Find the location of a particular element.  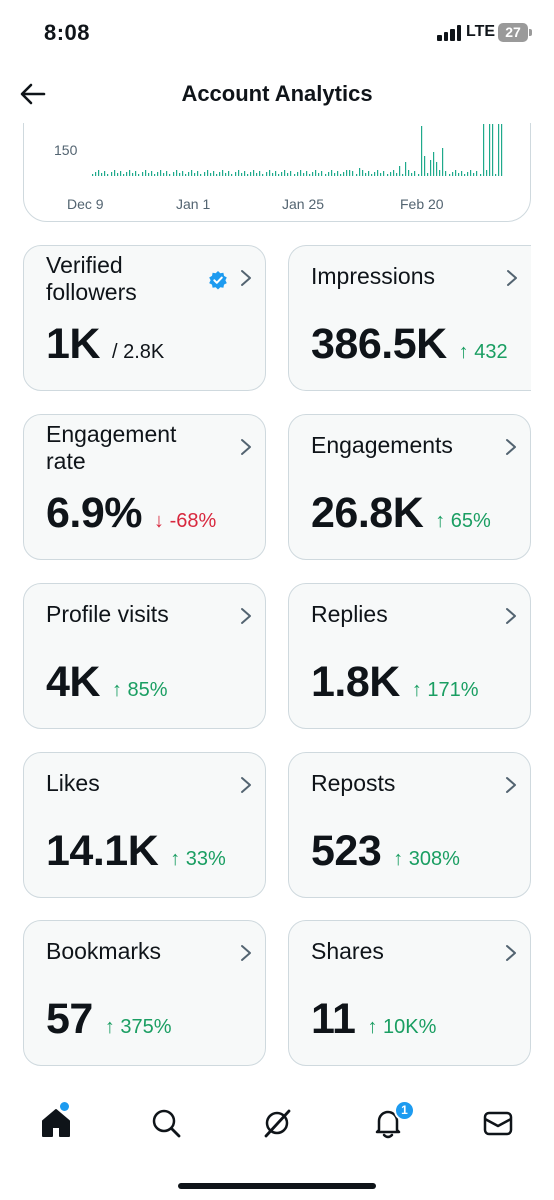

signal-icon is located at coordinates (450, 33).